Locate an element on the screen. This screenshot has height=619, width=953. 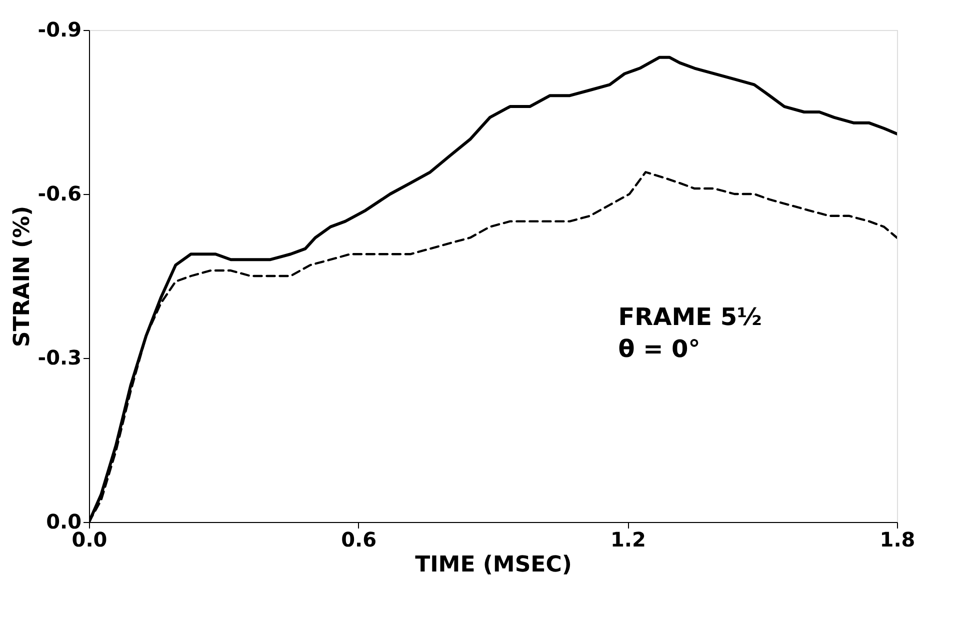
annotation: θ = 0° is located at coordinates (659, 348).